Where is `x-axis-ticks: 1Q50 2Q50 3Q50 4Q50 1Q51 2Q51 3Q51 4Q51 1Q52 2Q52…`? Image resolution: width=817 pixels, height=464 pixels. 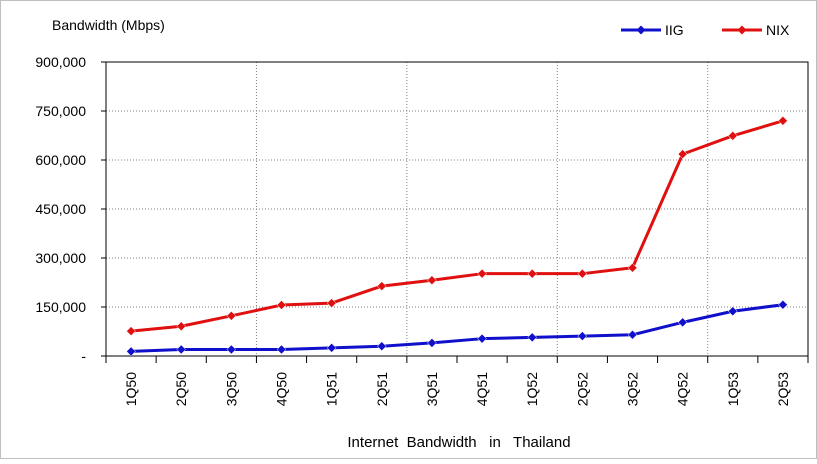
x-axis-ticks: 1Q50 2Q50 3Q50 4Q50 1Q51 2Q51 3Q51 4Q51 1Q52 2Q52… is located at coordinates (457, 381).